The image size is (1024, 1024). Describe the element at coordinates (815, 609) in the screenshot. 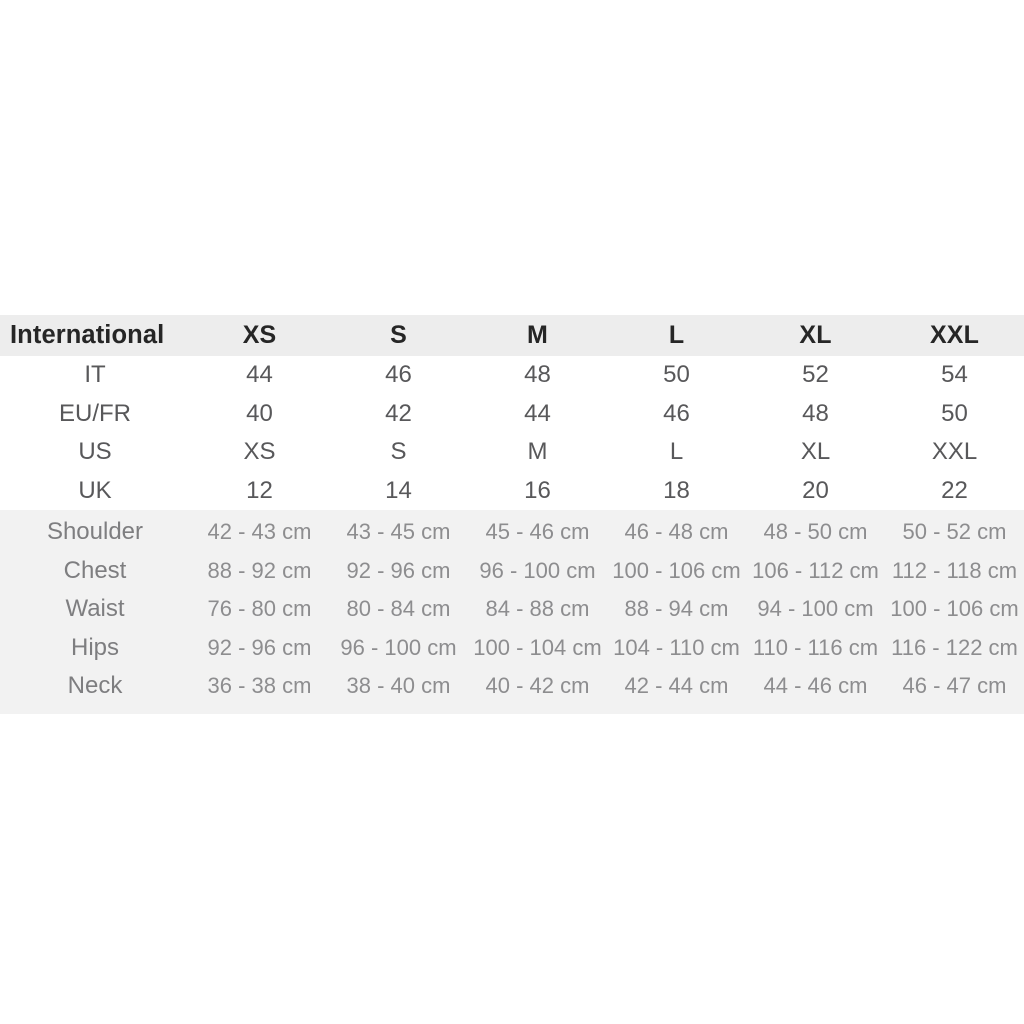

I see `cell-waist-xl: 94 - 100 cm` at that location.